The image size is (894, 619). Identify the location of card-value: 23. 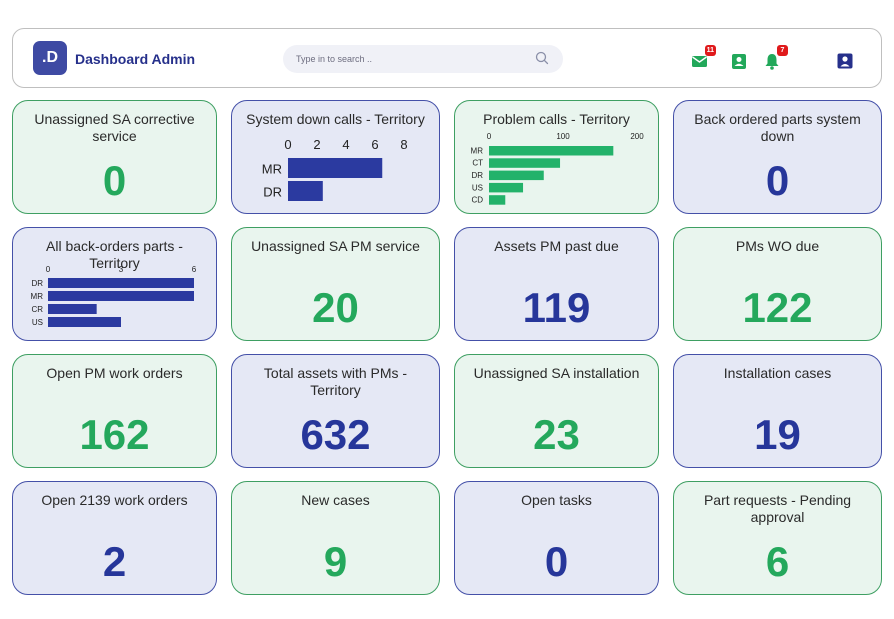
(556, 434).